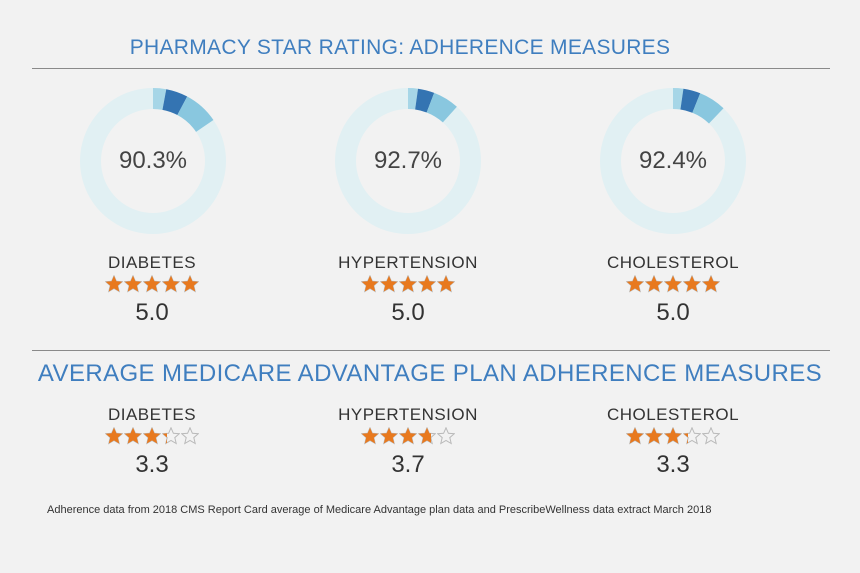 The width and height of the screenshot is (860, 573). I want to click on middle-divider, so click(431, 350).